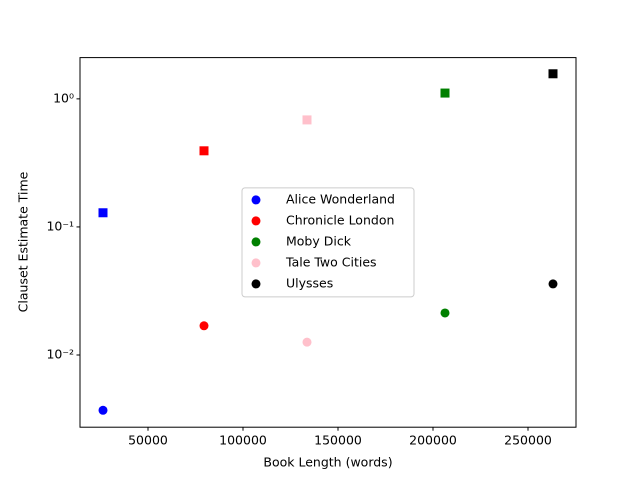 This screenshot has height=480, width=640. I want to click on y-tick-label: 10⁰, so click(63, 97).